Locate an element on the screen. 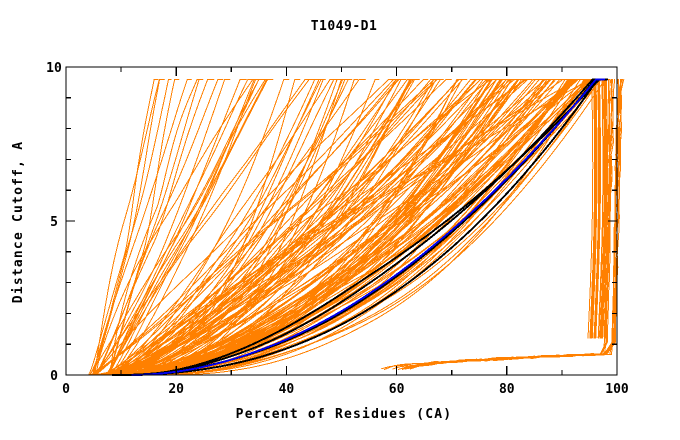 This screenshot has height=440, width=680. y-tick-label: 0 is located at coordinates (54, 376).